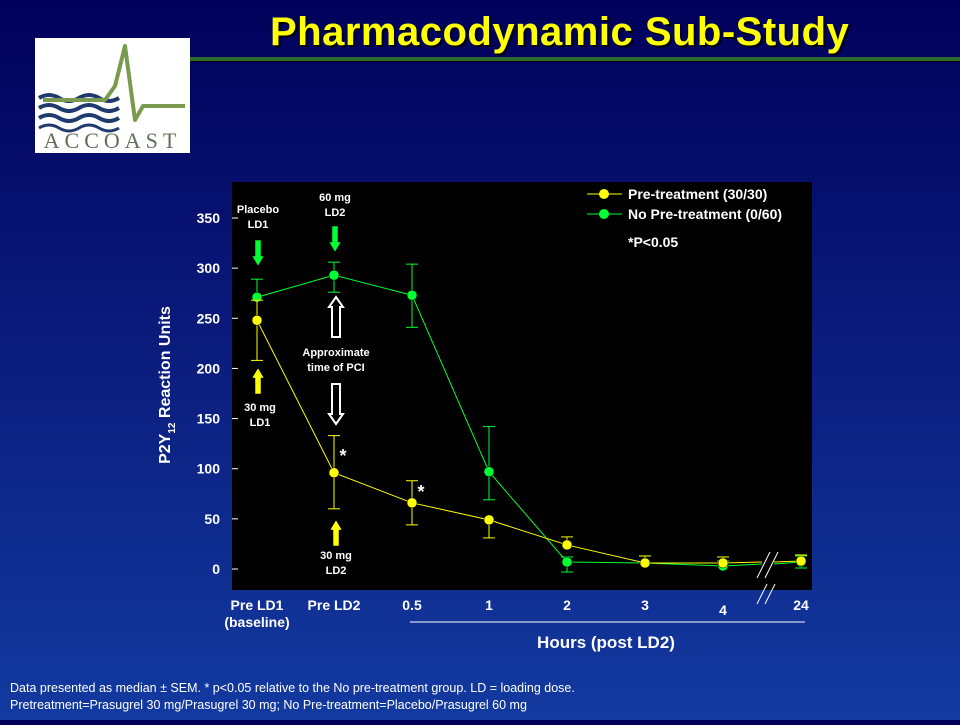 The image size is (960, 725). I want to click on legend-label: Pre-treatment (30/30), so click(697, 194).